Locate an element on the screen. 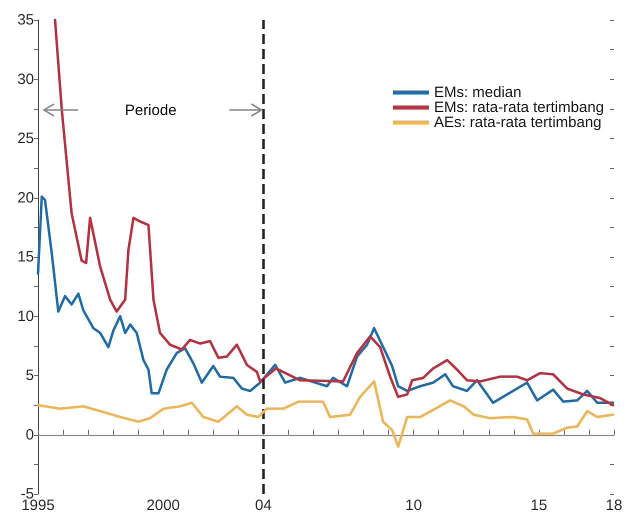 The height and width of the screenshot is (531, 631). legend-label: EMs: rata-rata tertimbang is located at coordinates (519, 107).